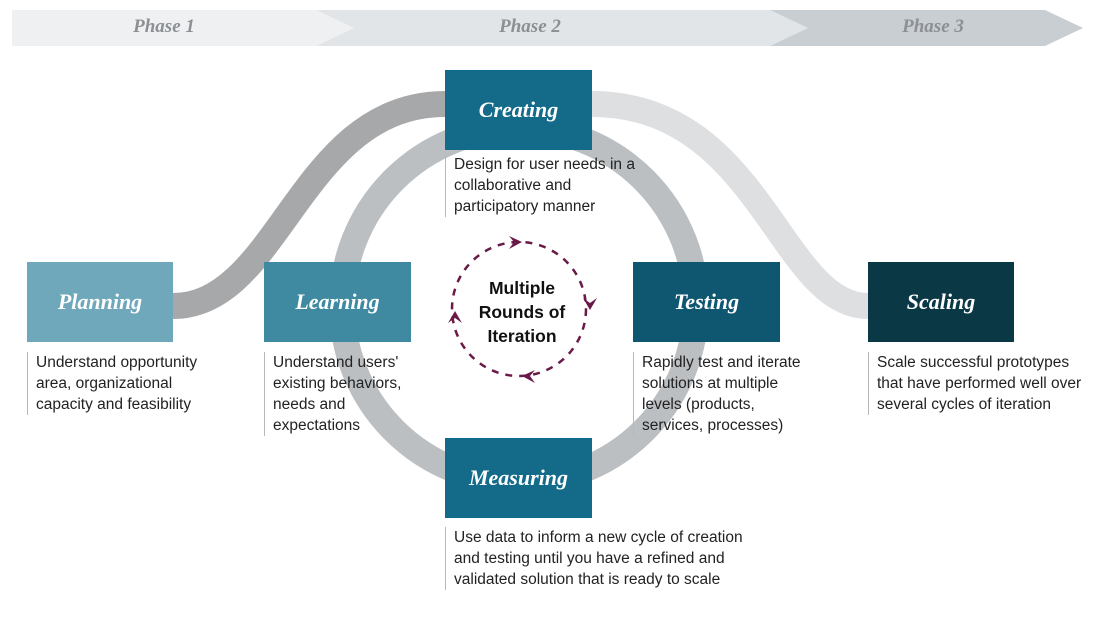  What do you see at coordinates (530, 26) in the screenshot?
I see `phase-2-label: Phase 2` at bounding box center [530, 26].